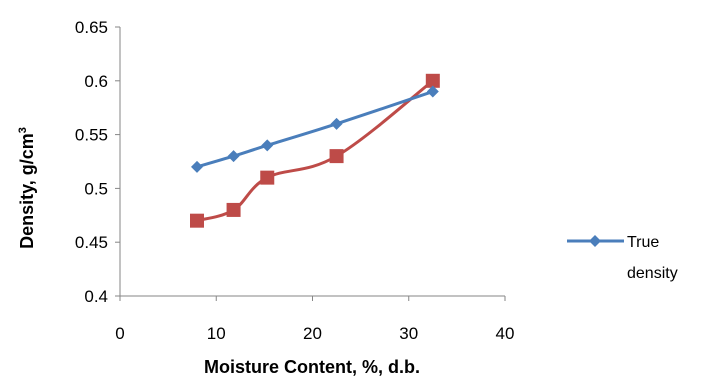  What do you see at coordinates (27, 191) in the screenshot?
I see `y-axis-title-main: Density, g/cm` at bounding box center [27, 191].